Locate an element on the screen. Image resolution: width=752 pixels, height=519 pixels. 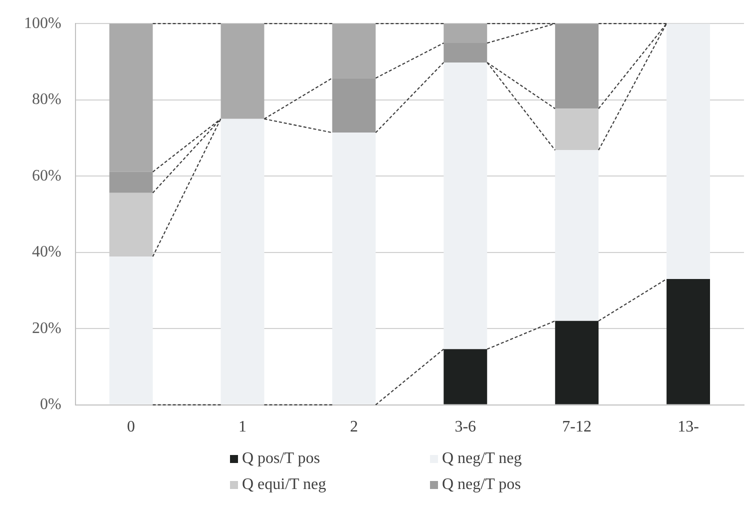
y-tick-label: 40% is located at coordinates (47, 252).